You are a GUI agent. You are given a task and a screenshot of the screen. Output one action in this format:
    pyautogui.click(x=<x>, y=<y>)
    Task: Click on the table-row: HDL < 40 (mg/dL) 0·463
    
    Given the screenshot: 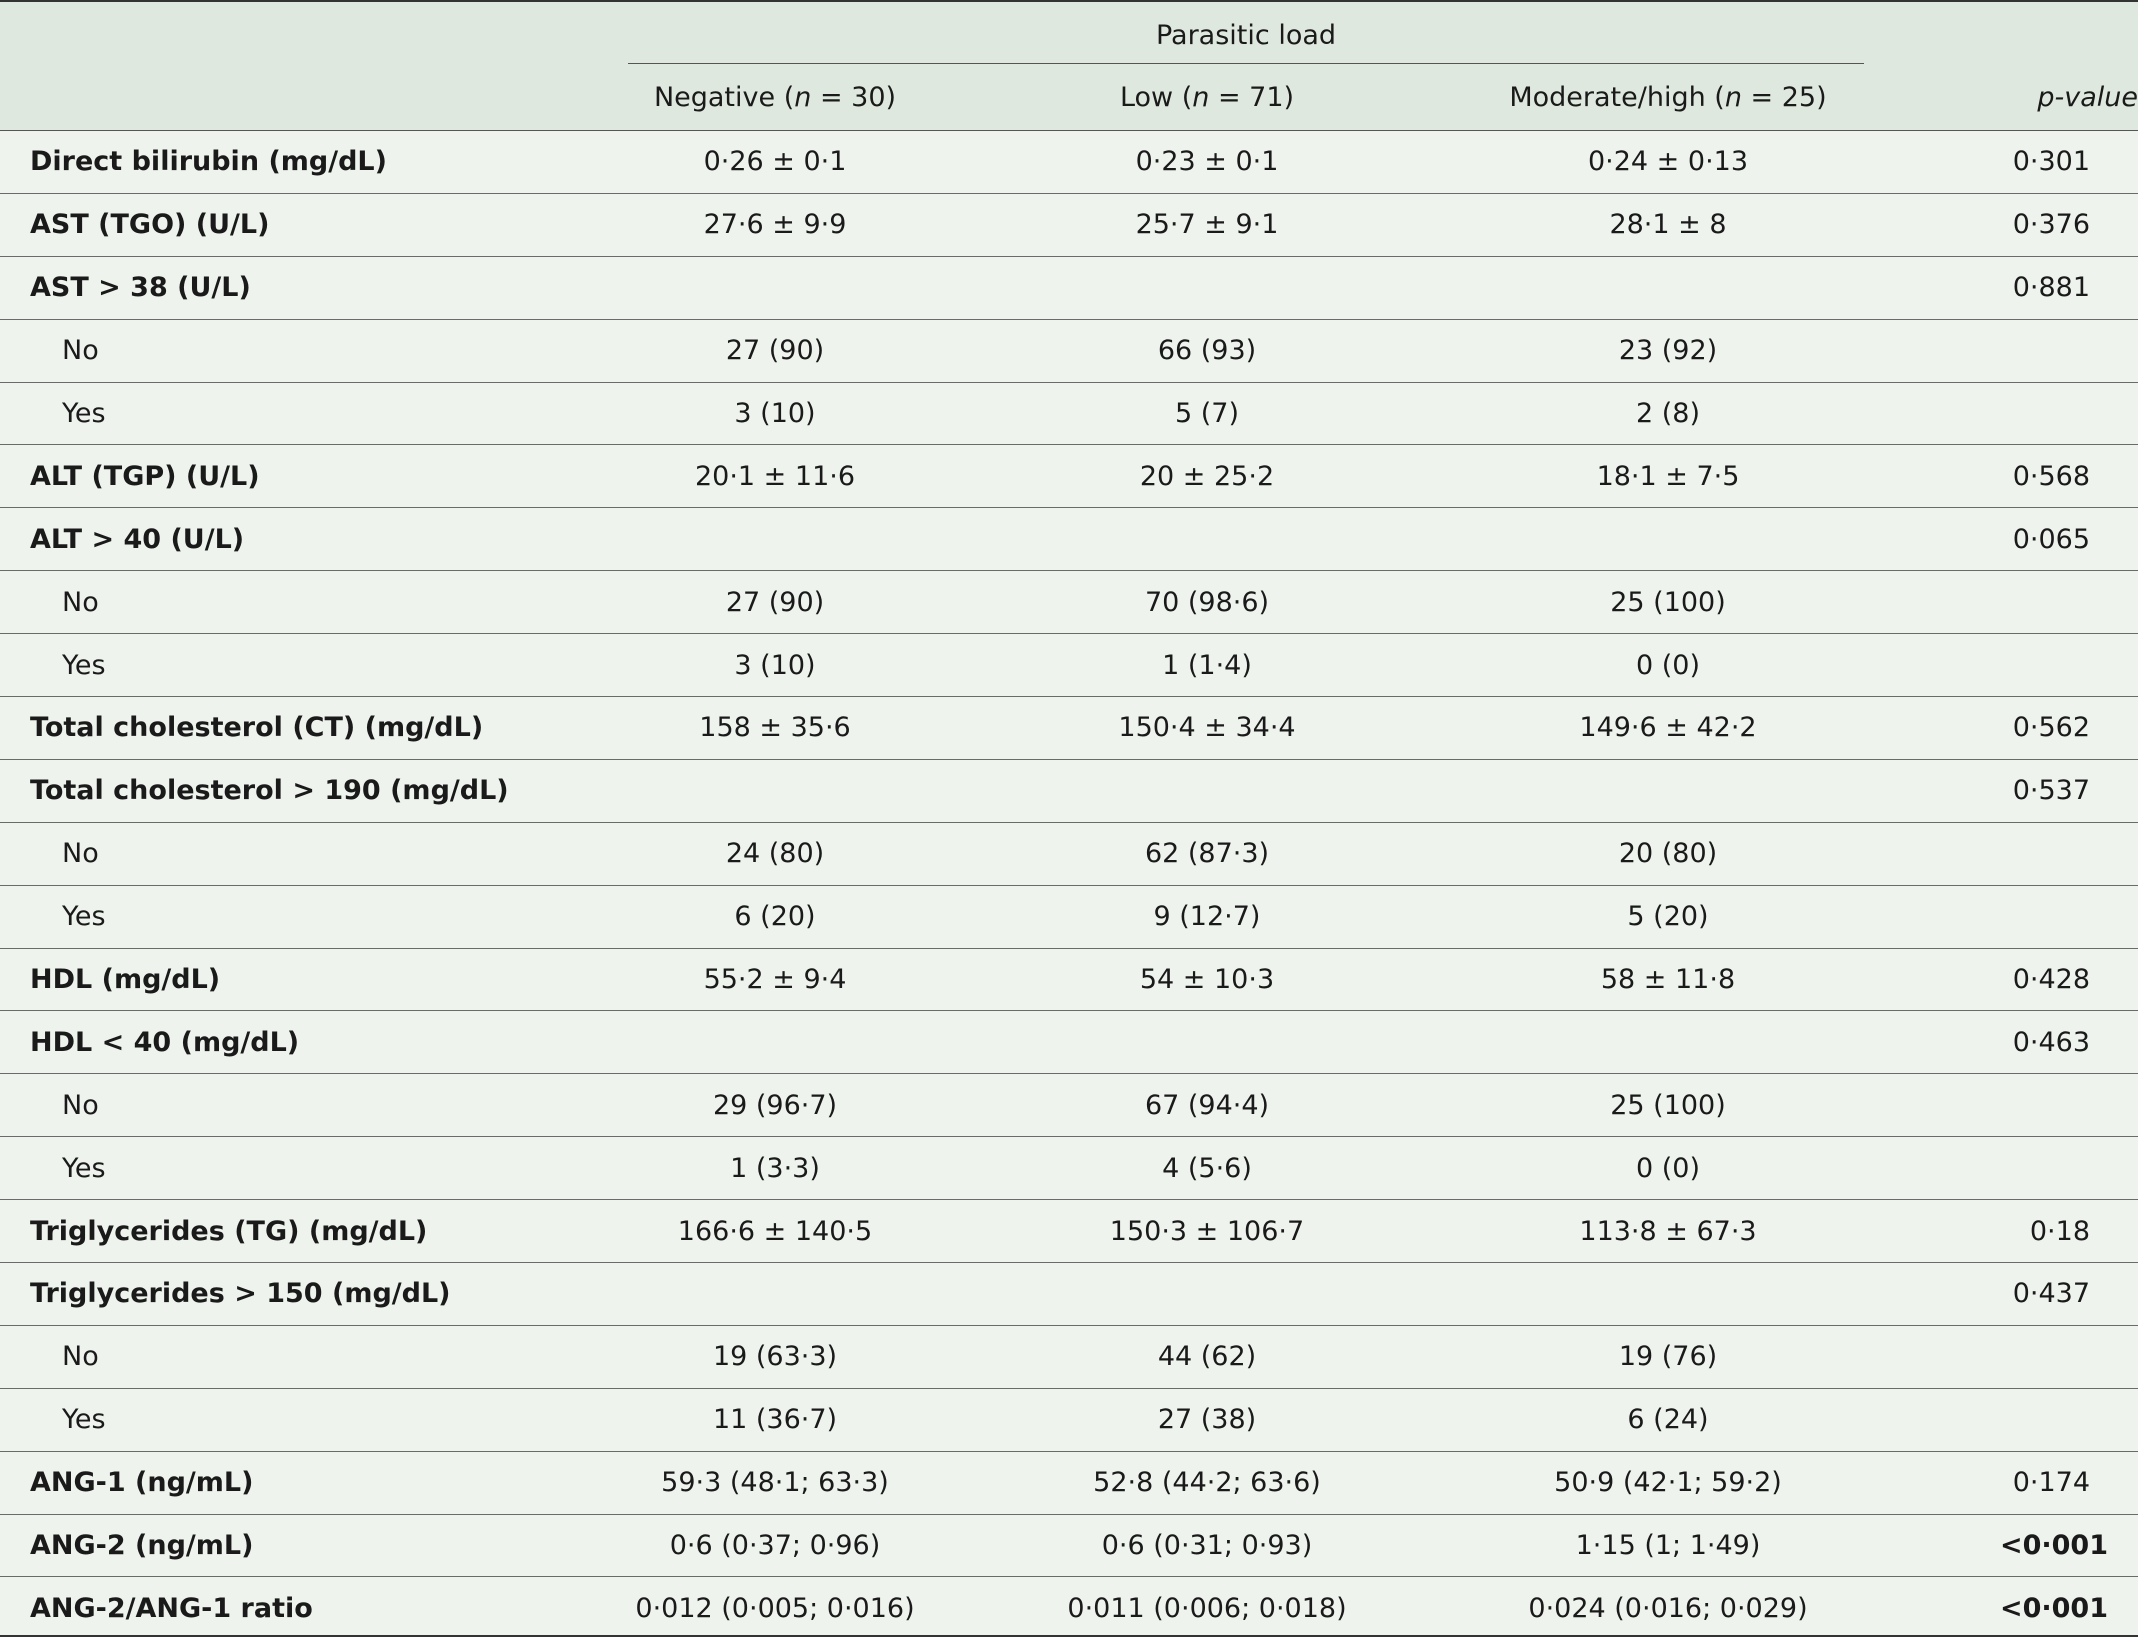 What is the action you would take?
    pyautogui.click(x=1069, y=1042)
    